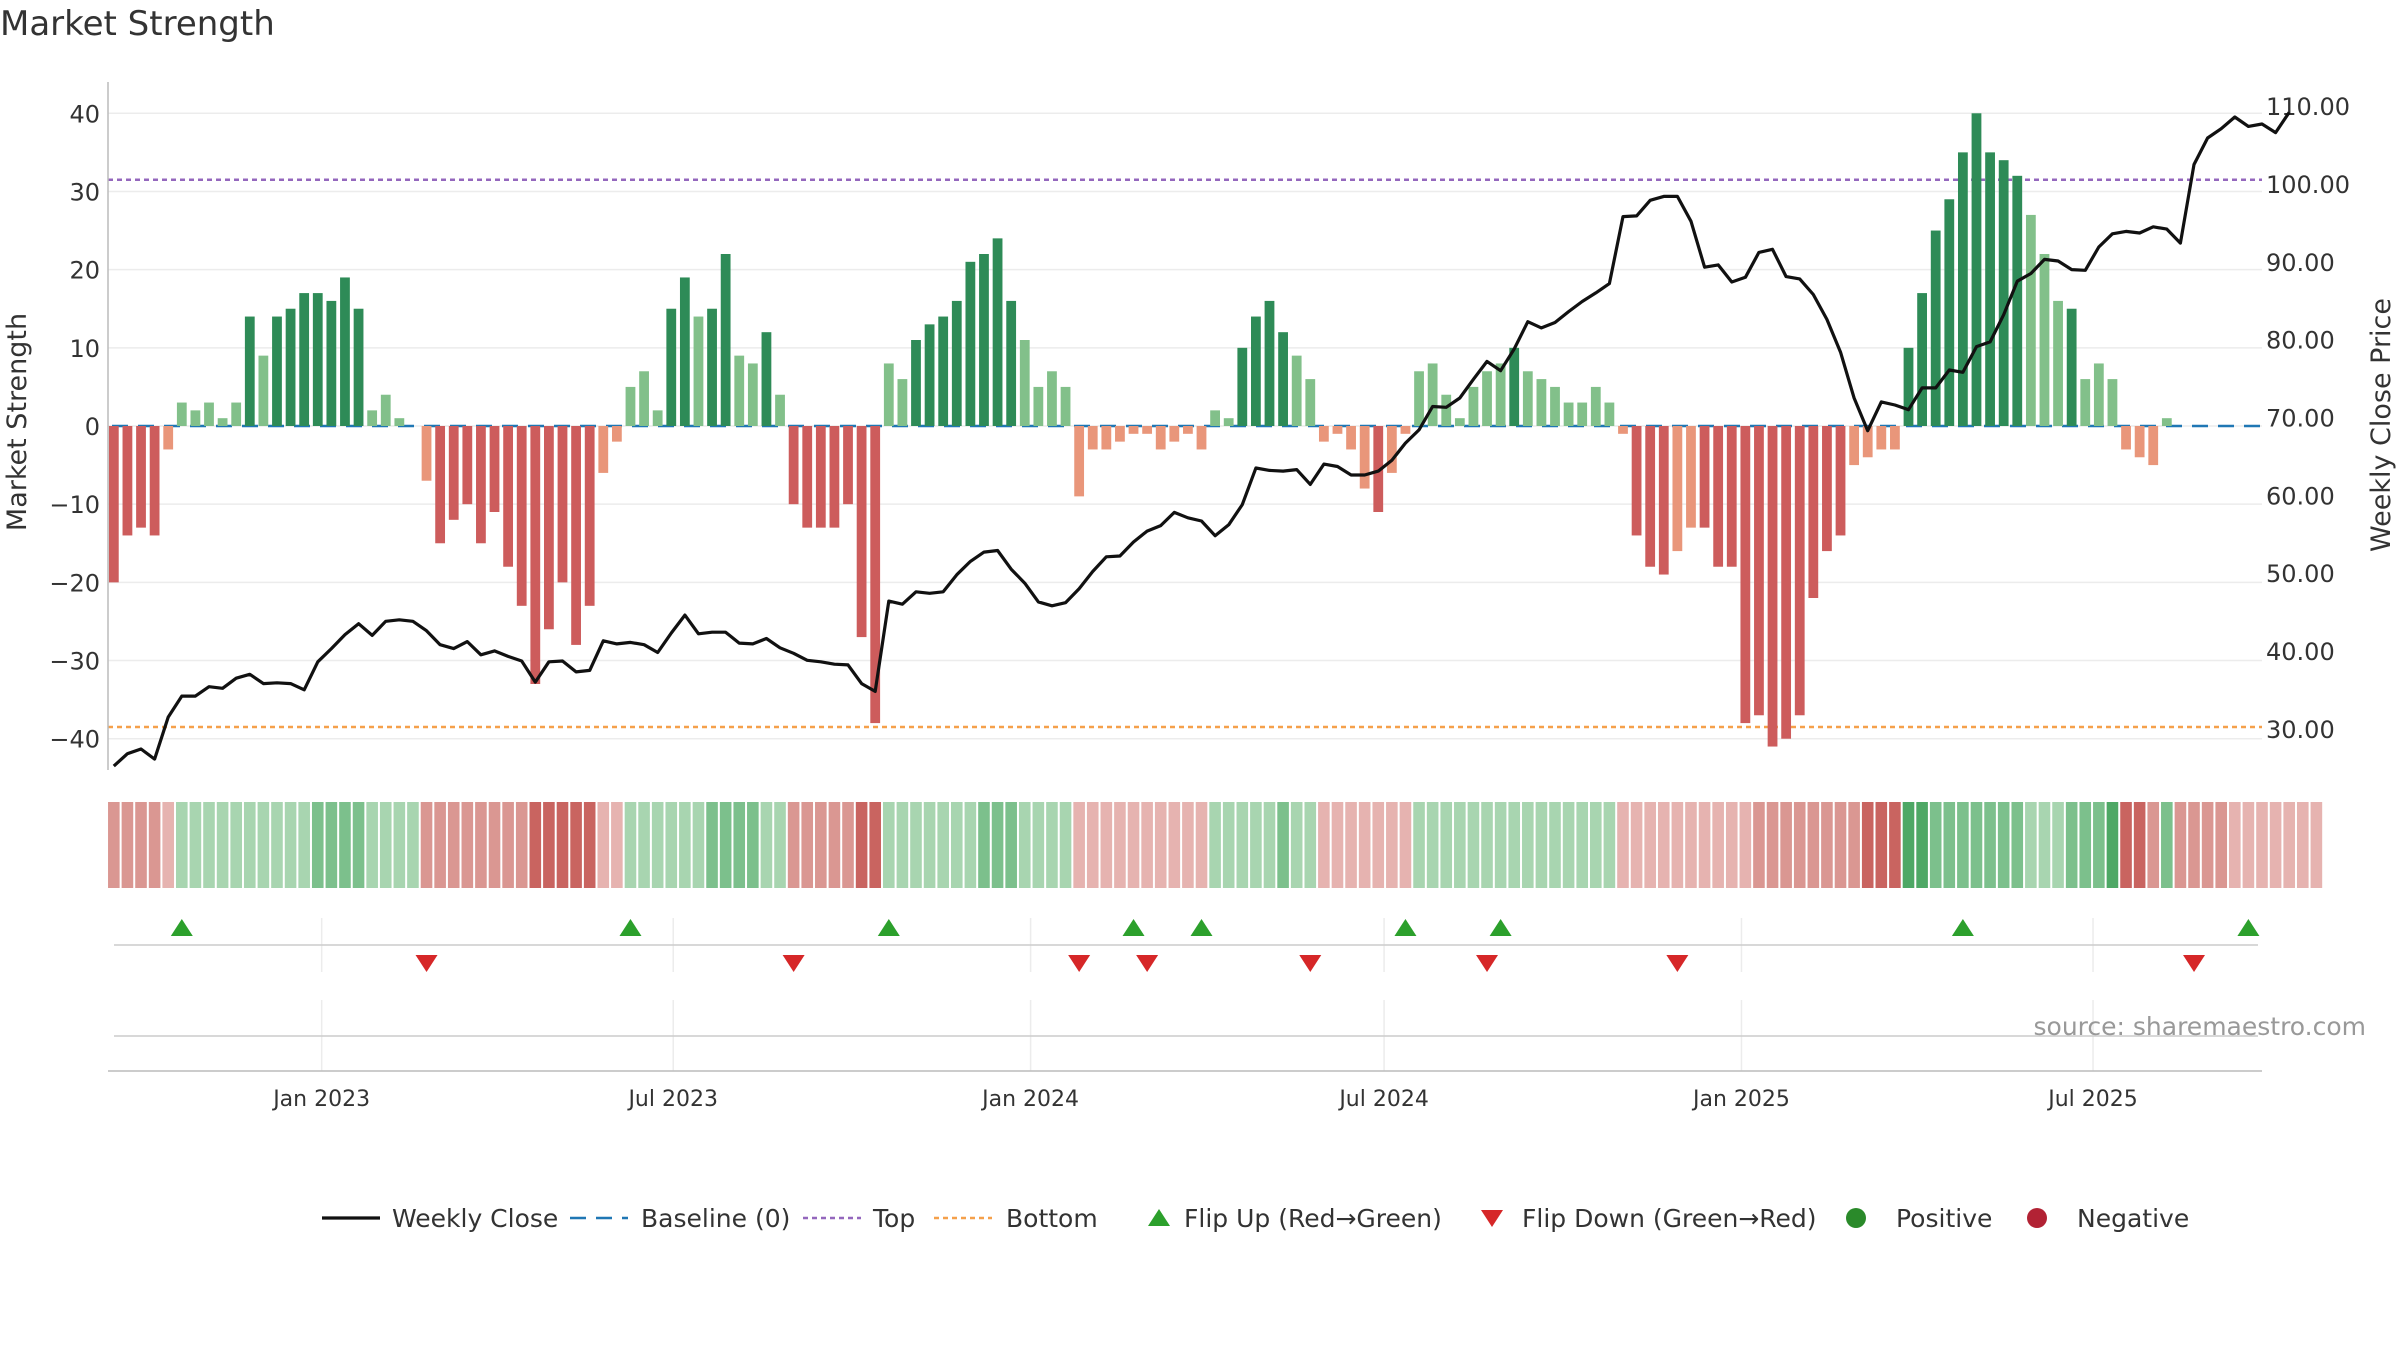 The image size is (2400, 1350). I want to click on y-tick-label: 30, so click(84, 192).